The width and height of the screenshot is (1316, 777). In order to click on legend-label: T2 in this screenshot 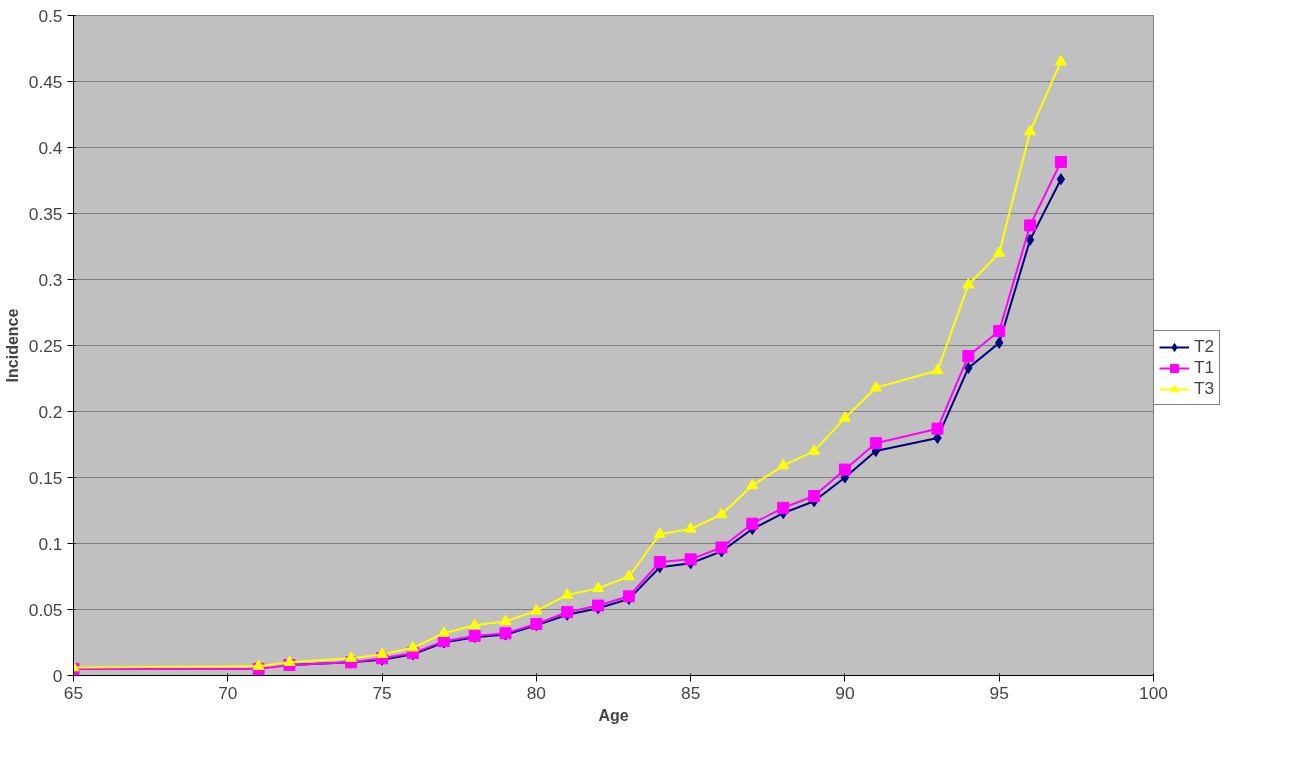, I will do `click(1204, 346)`.